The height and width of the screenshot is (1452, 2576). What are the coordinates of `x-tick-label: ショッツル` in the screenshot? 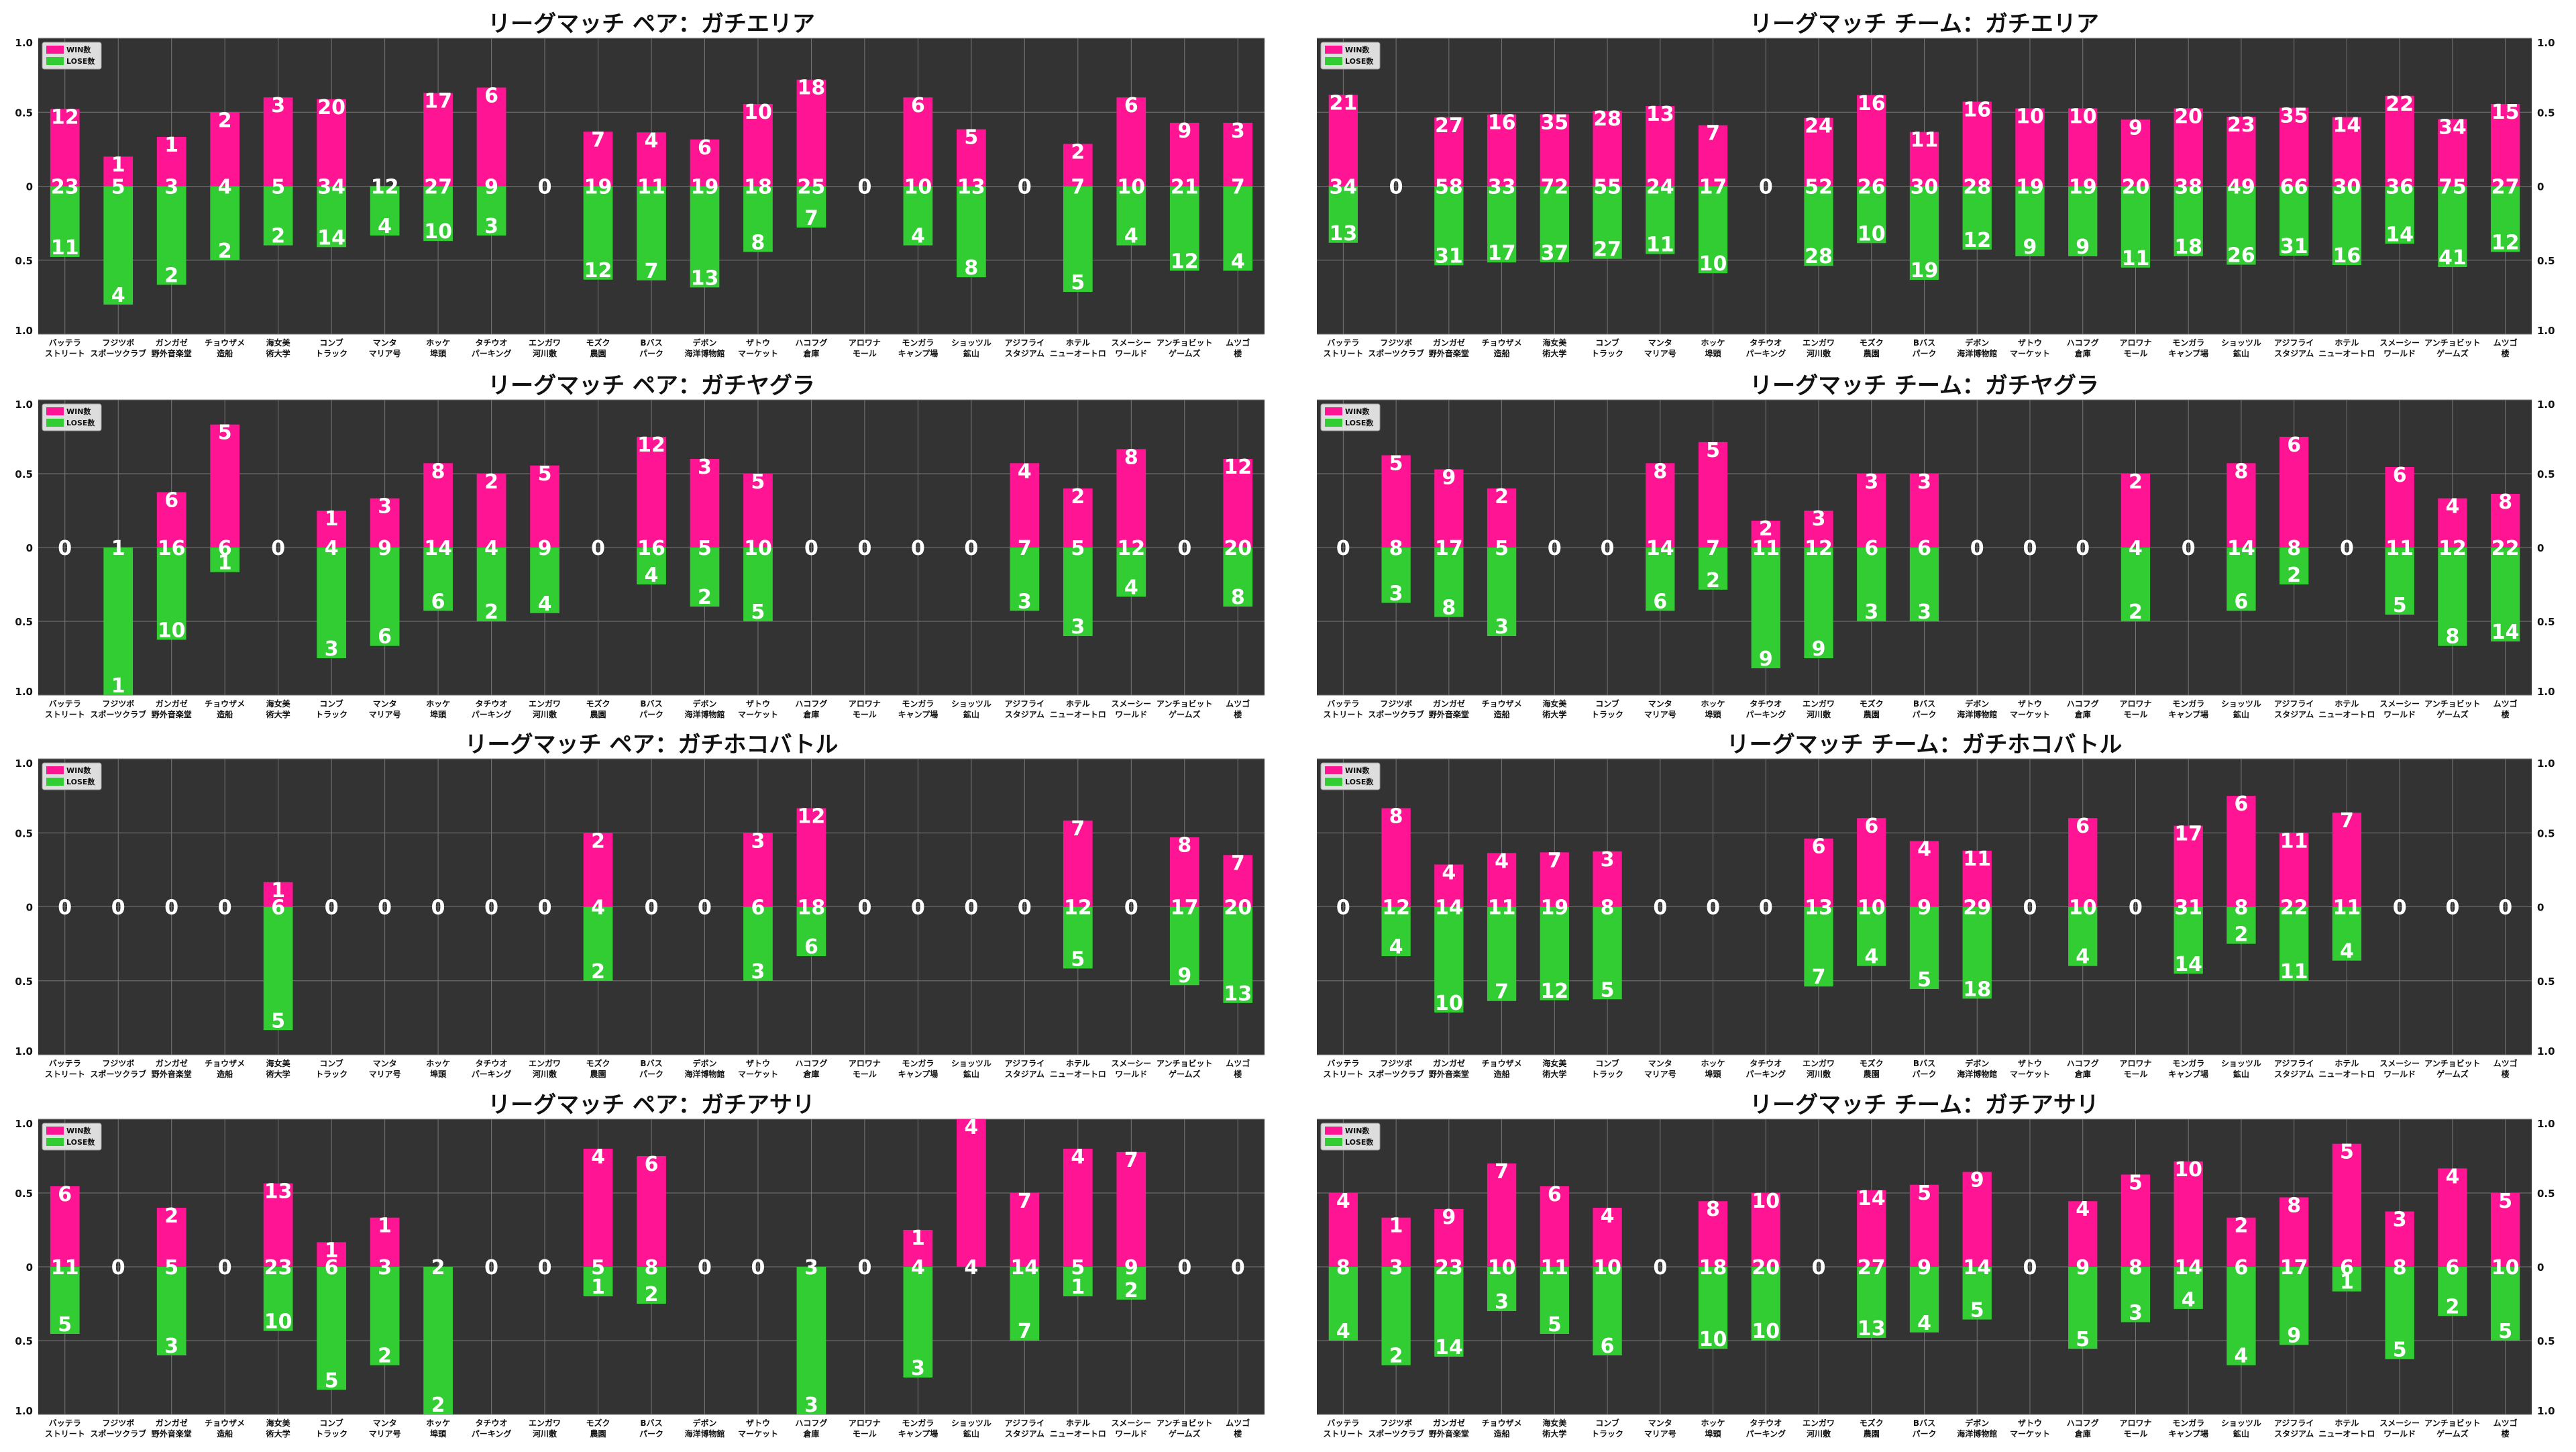 It's located at (2241, 1423).